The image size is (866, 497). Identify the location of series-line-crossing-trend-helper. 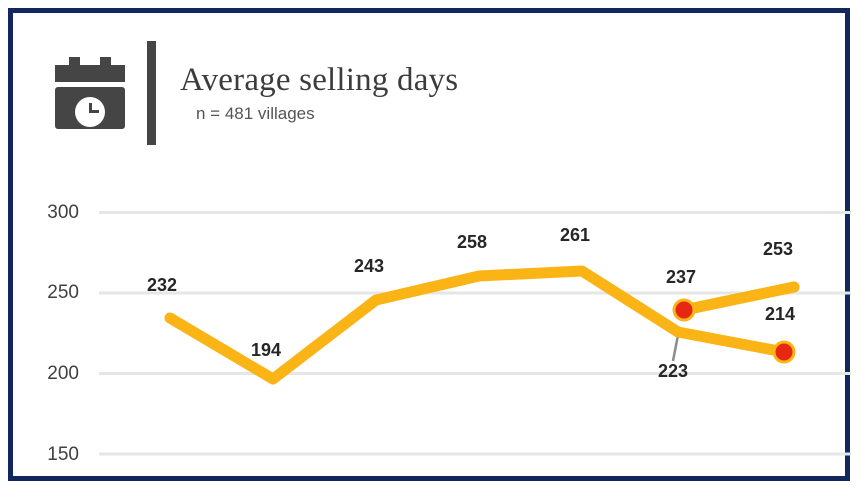
(703, 273).